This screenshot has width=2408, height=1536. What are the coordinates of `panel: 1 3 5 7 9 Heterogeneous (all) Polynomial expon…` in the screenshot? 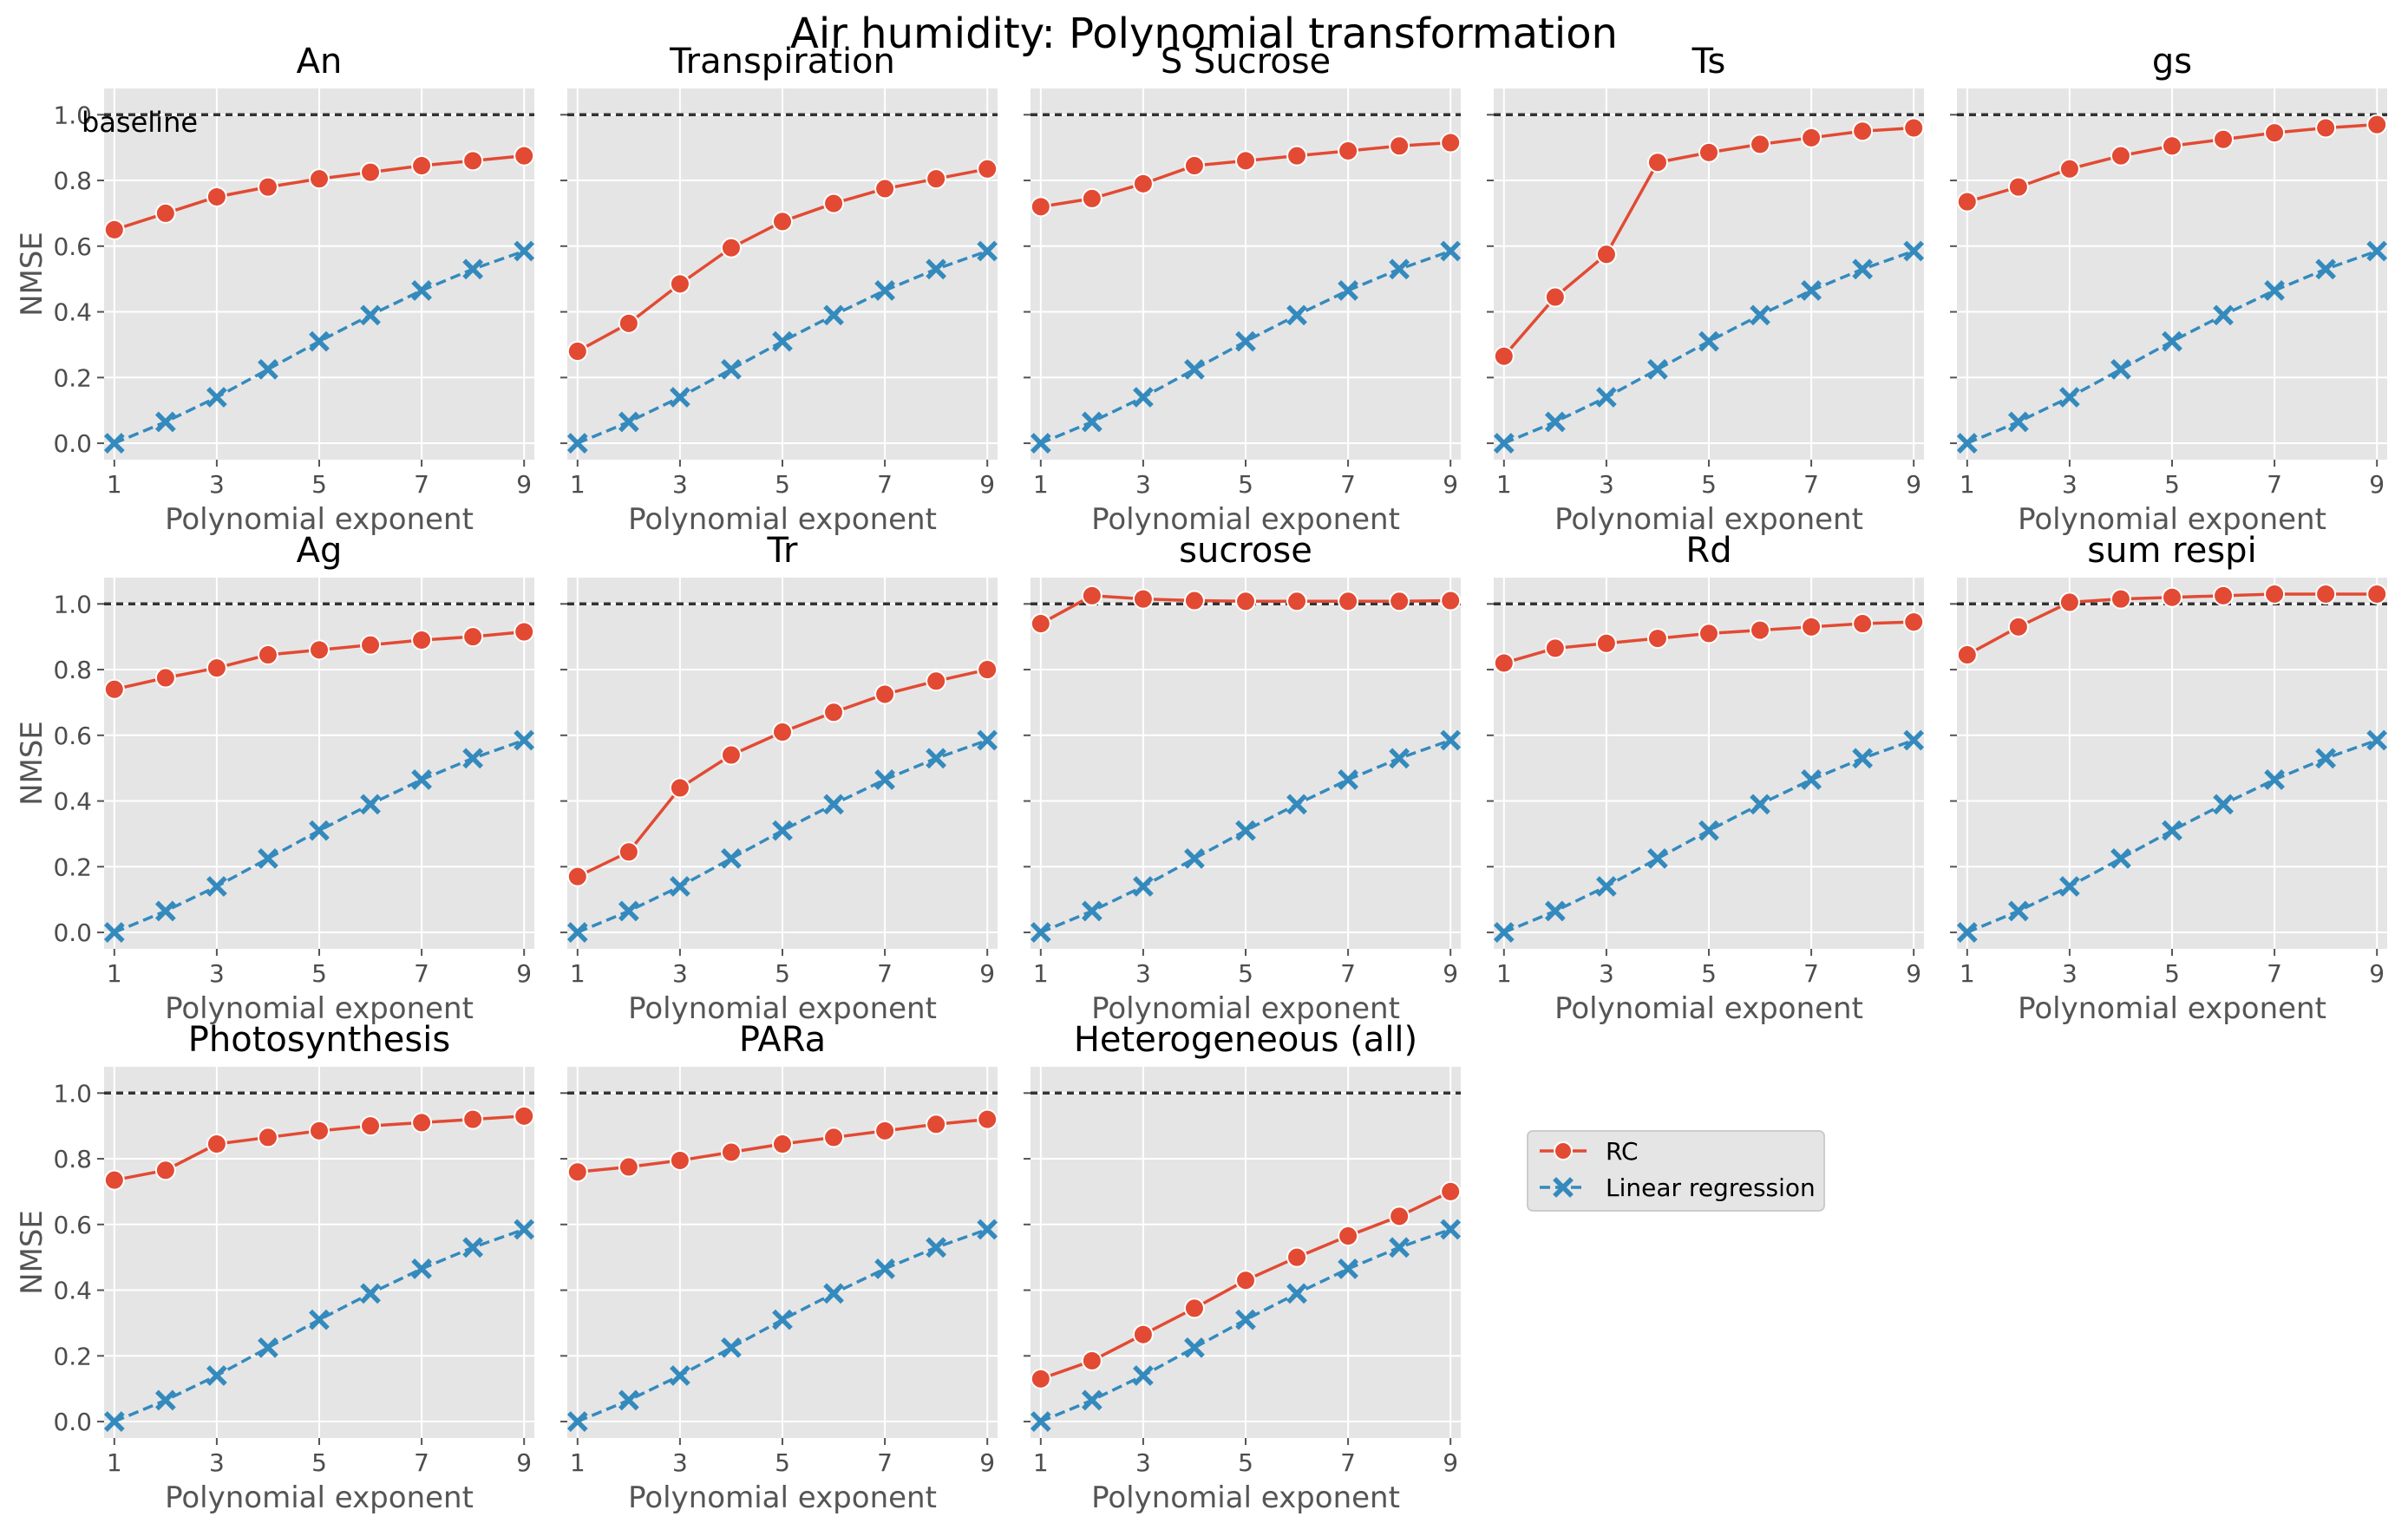 It's located at (1243, 1267).